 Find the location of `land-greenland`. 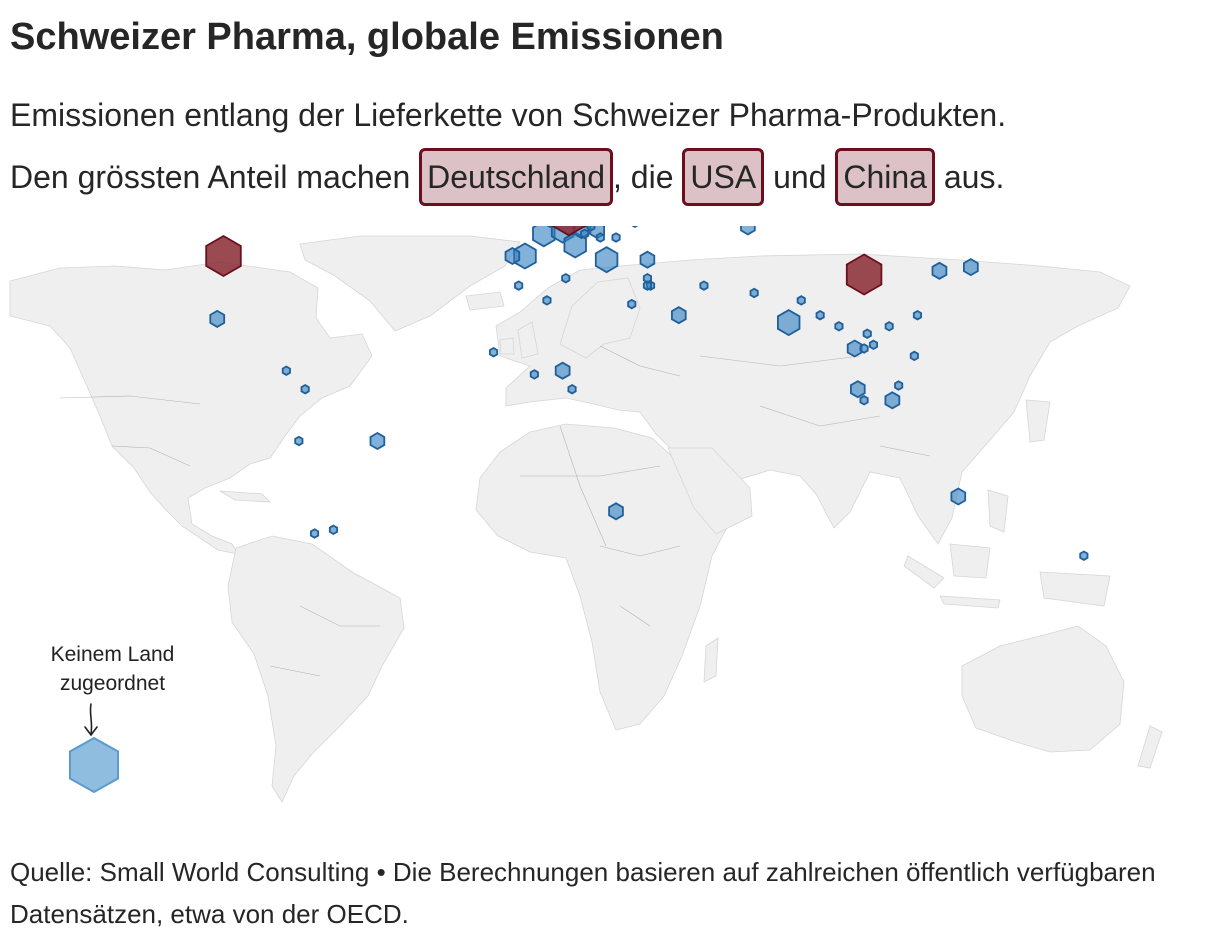

land-greenland is located at coordinates (410, 283).